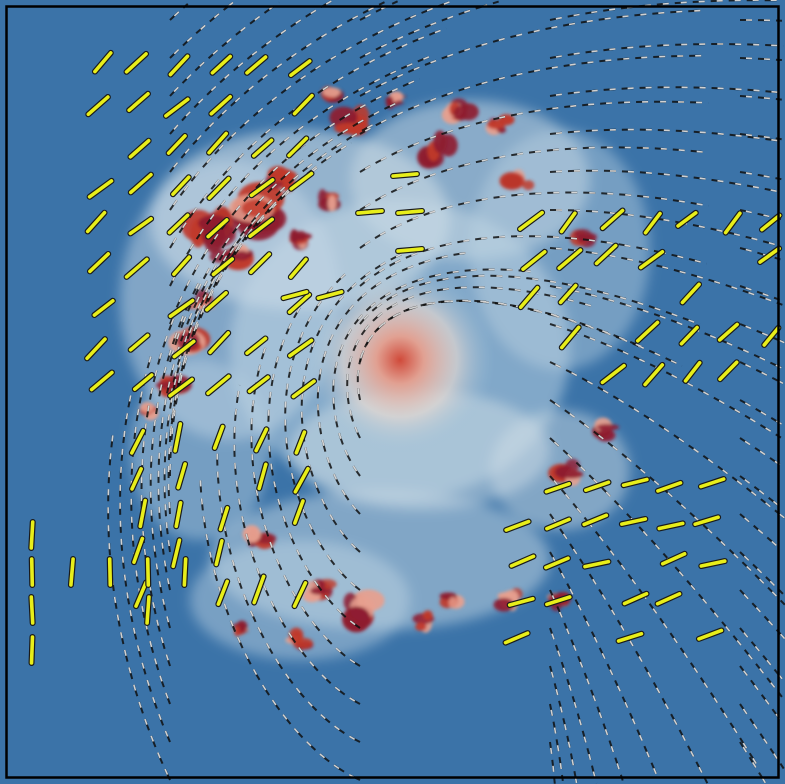 This screenshot has height=784, width=785. What do you see at coordinates (560, 250) in the screenshot?
I see `haze-blob` at bounding box center [560, 250].